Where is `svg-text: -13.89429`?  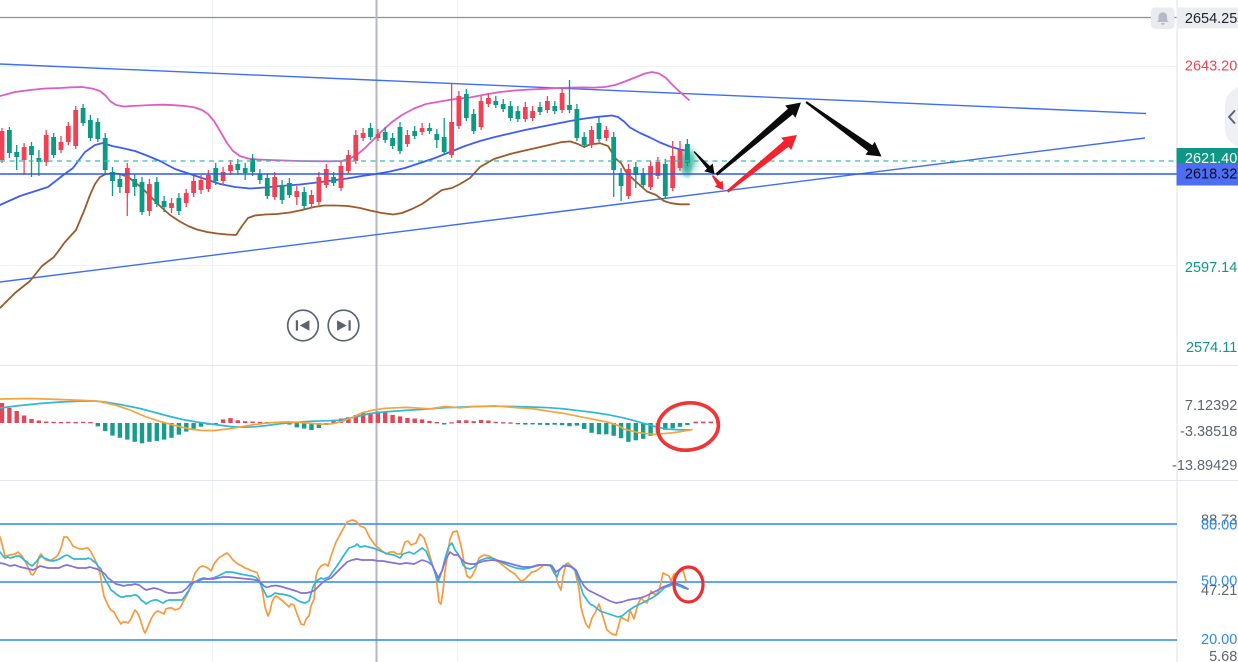
svg-text: -13.89429 is located at coordinates (1204, 466).